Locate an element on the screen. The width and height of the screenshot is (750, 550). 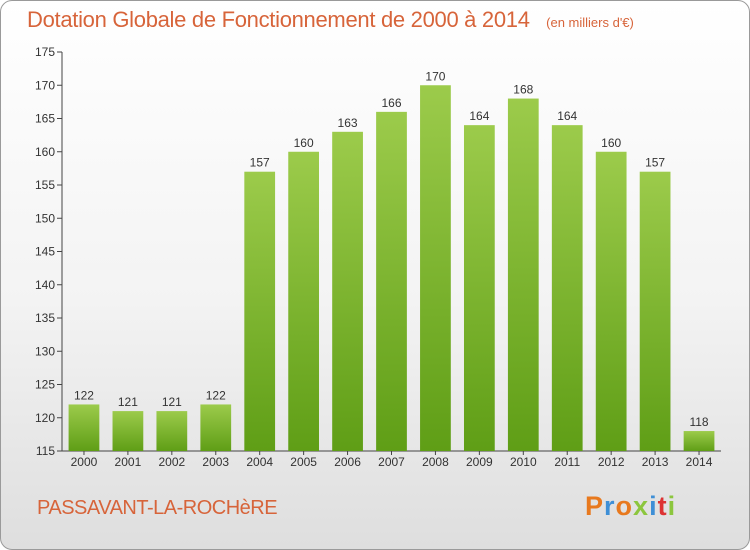
bar-value-label: 118 is located at coordinates (698, 422).